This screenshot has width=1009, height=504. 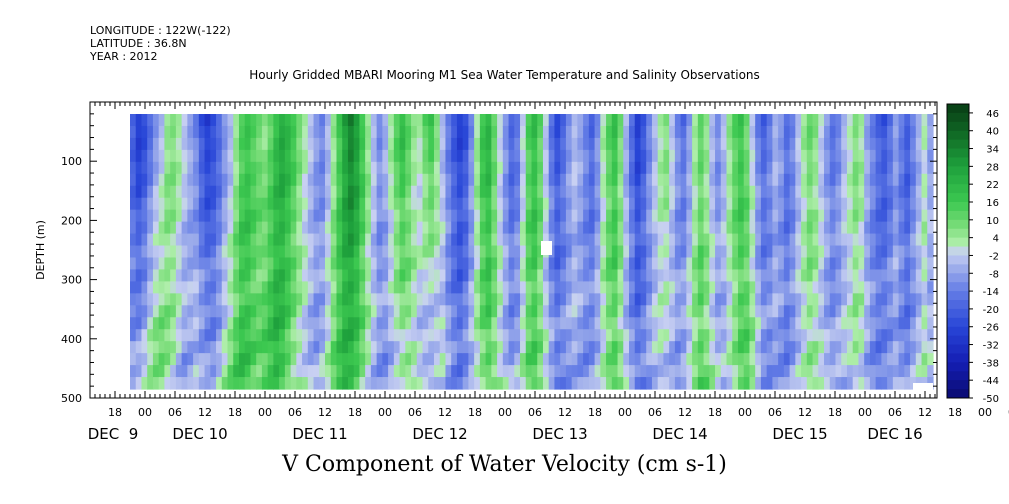 I want to click on x-tick-label: 18, so click(x=955, y=412).